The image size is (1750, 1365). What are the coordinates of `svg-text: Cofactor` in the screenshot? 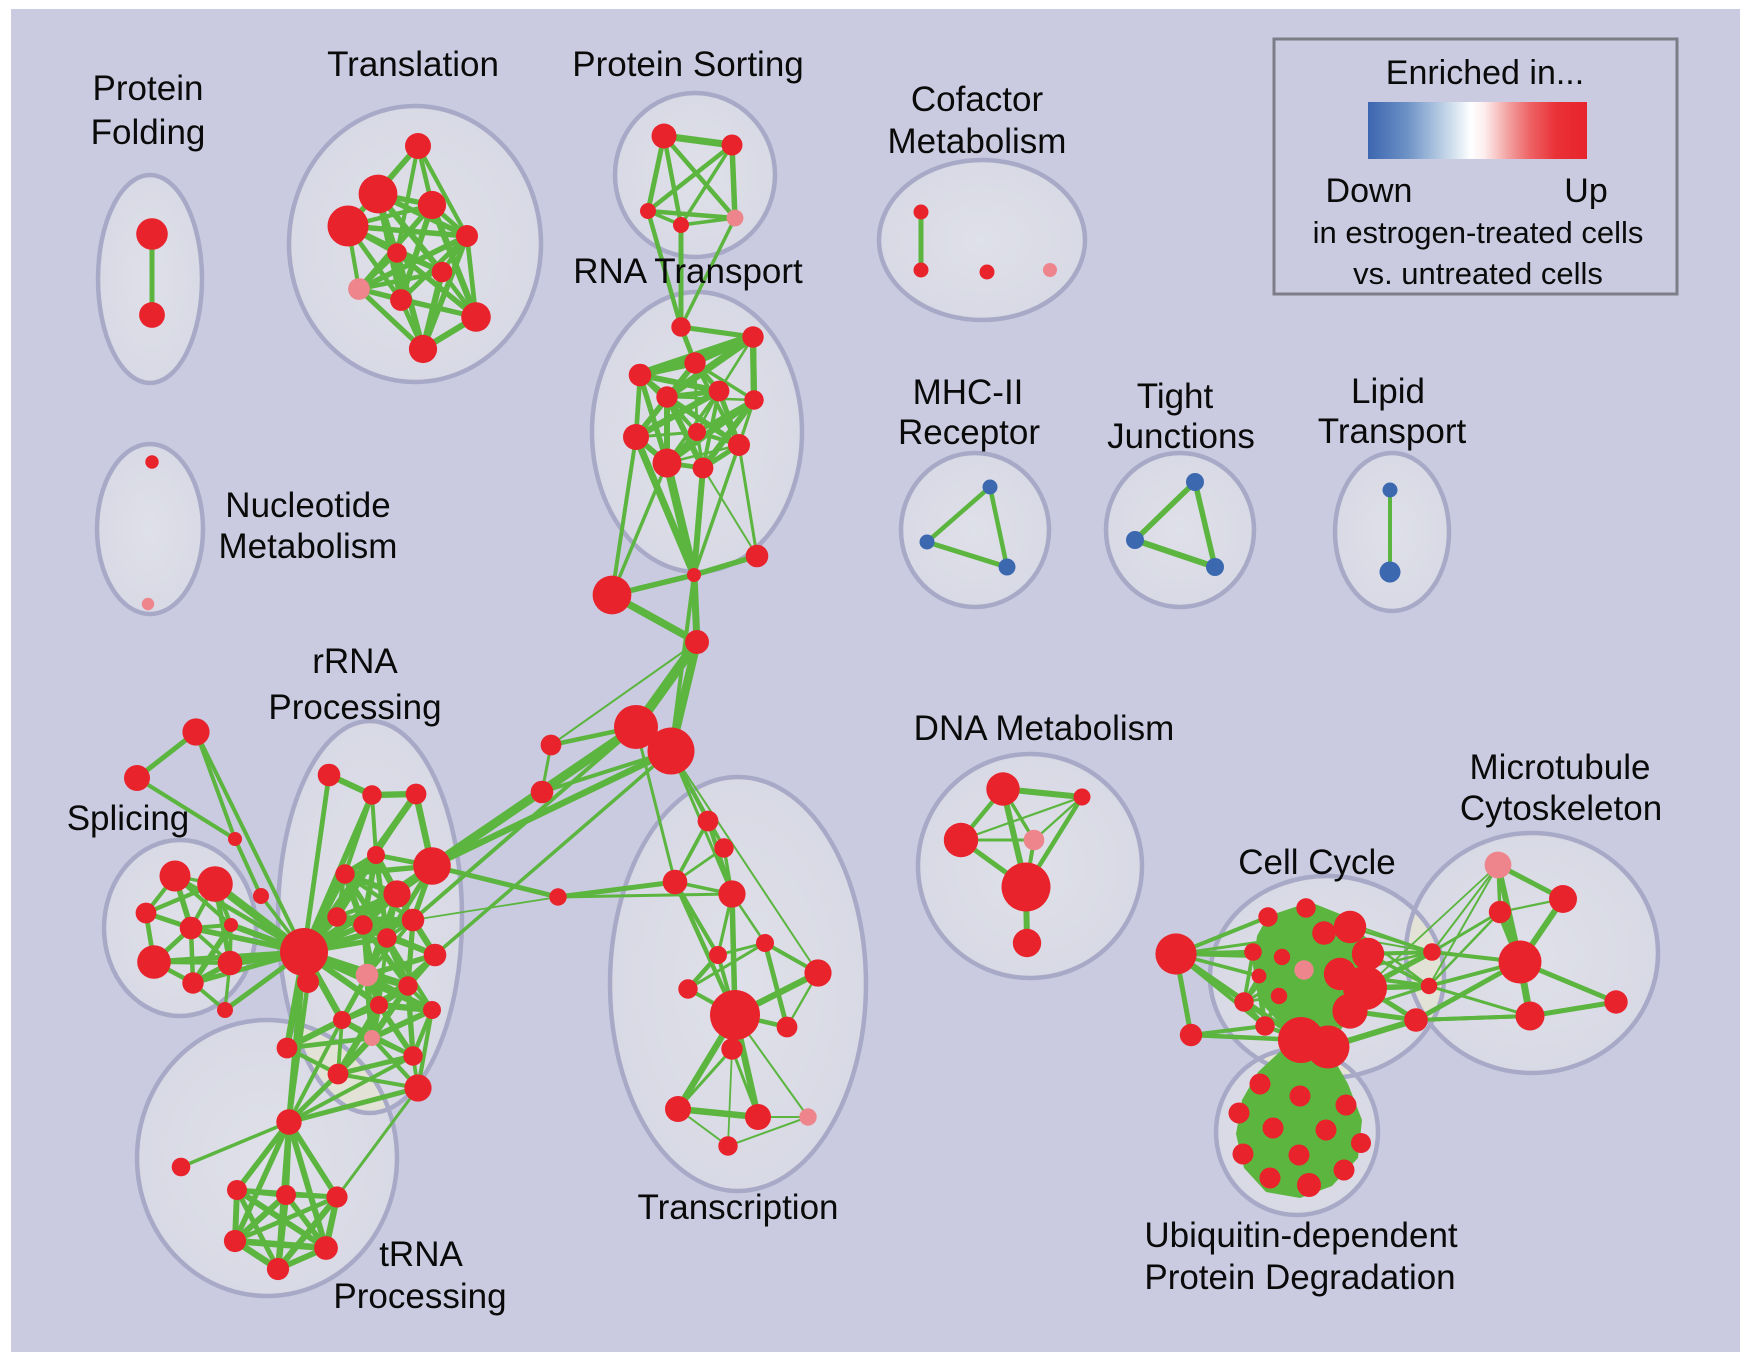 It's located at (977, 99).